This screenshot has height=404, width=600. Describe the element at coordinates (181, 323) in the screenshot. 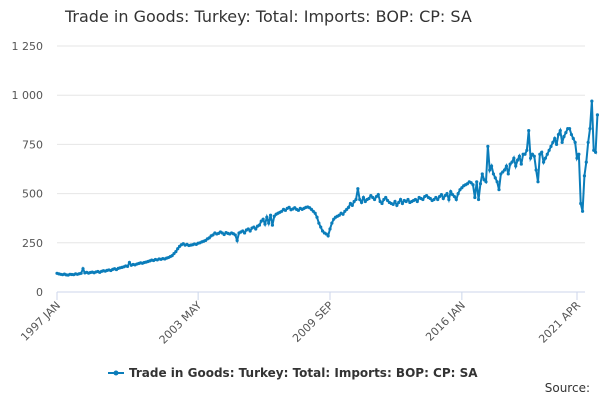

I see `x-tick-label: 2003 MAY` at that location.